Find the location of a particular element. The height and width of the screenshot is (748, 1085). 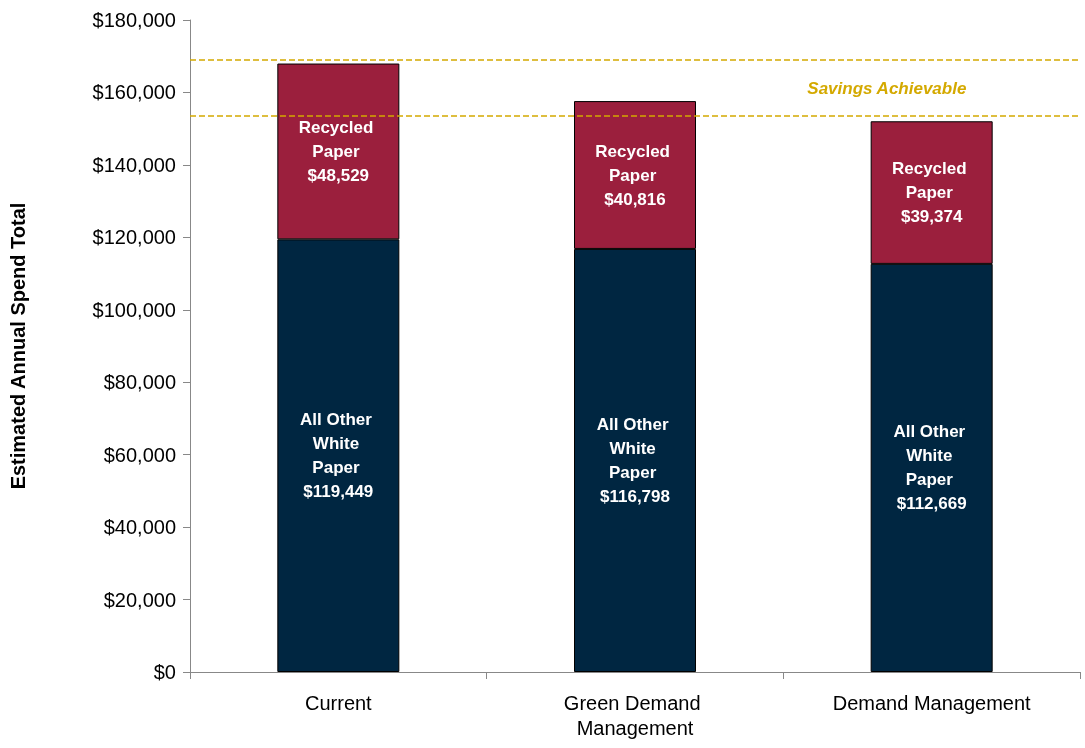

data-label: $116,798 is located at coordinates (635, 496).